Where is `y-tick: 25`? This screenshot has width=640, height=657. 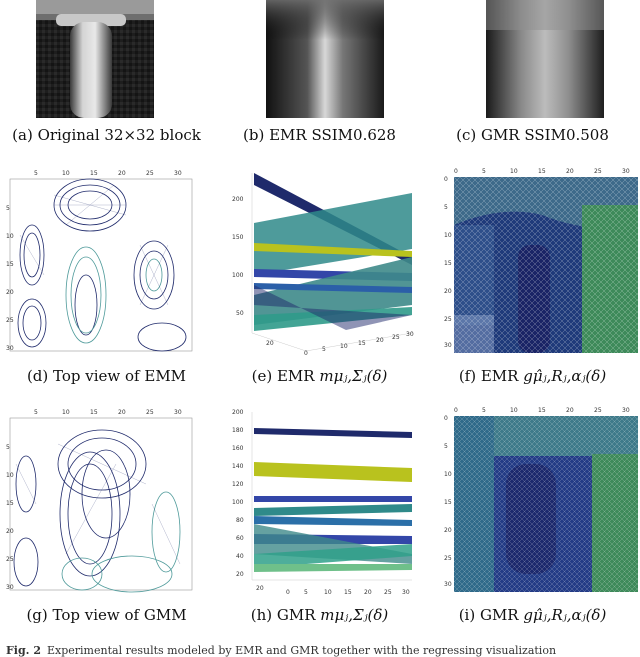 y-tick: 25 is located at coordinates (10, 320).